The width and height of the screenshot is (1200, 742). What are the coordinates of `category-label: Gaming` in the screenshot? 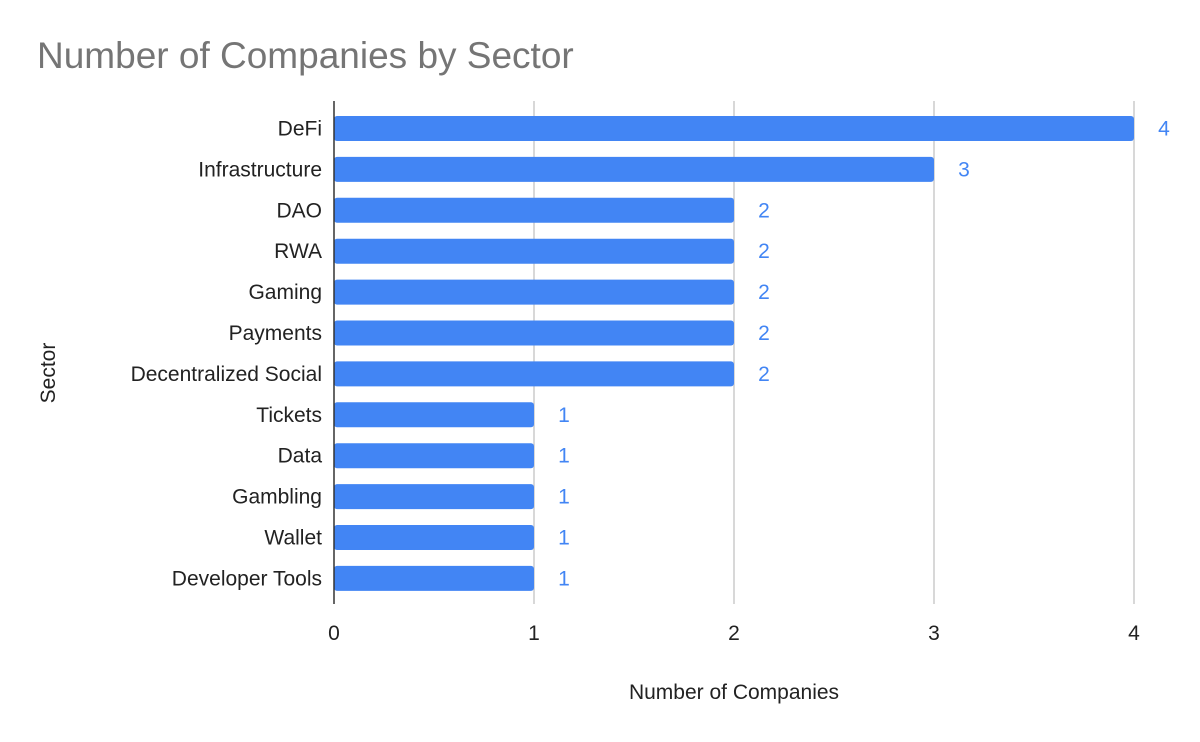 It's located at (285, 292).